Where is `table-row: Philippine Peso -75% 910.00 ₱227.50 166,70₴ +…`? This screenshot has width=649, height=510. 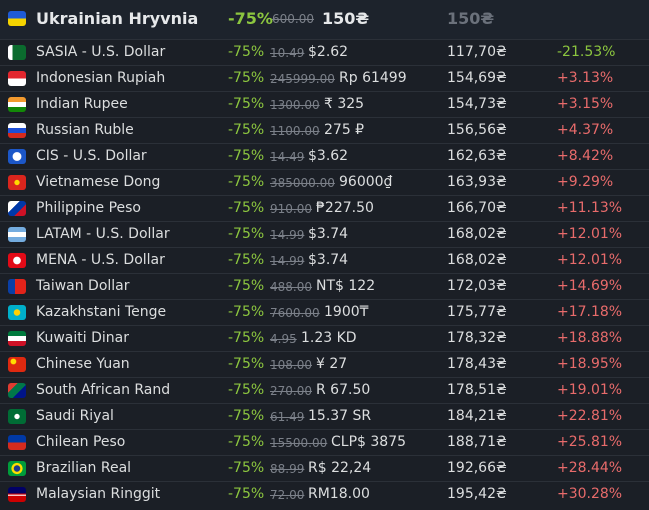 table-row: Philippine Peso -75% 910.00 ₱227.50 166,70₴ +… is located at coordinates (324, 208).